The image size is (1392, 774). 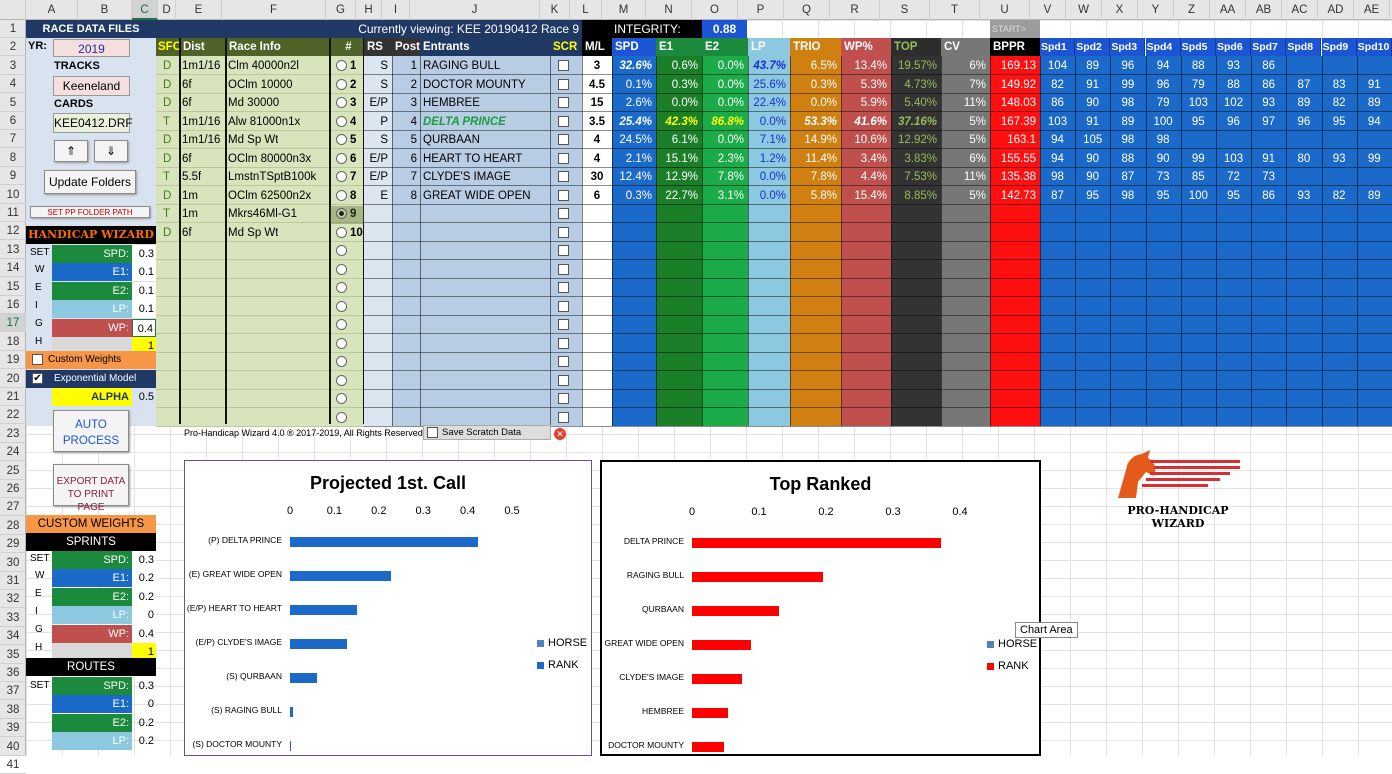 What do you see at coordinates (91, 488) in the screenshot?
I see `export-data-button: EXPORT DATA TO PRINT PAGE` at bounding box center [91, 488].